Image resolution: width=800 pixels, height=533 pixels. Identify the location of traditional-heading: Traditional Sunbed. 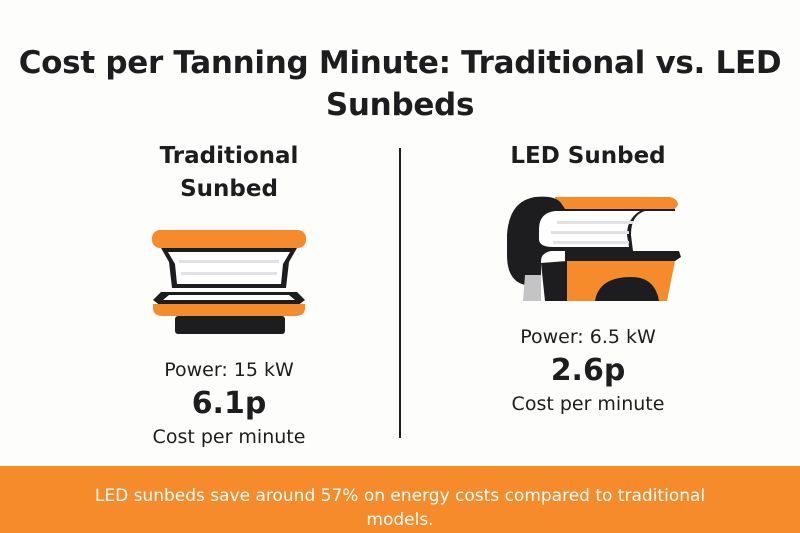
(229, 172).